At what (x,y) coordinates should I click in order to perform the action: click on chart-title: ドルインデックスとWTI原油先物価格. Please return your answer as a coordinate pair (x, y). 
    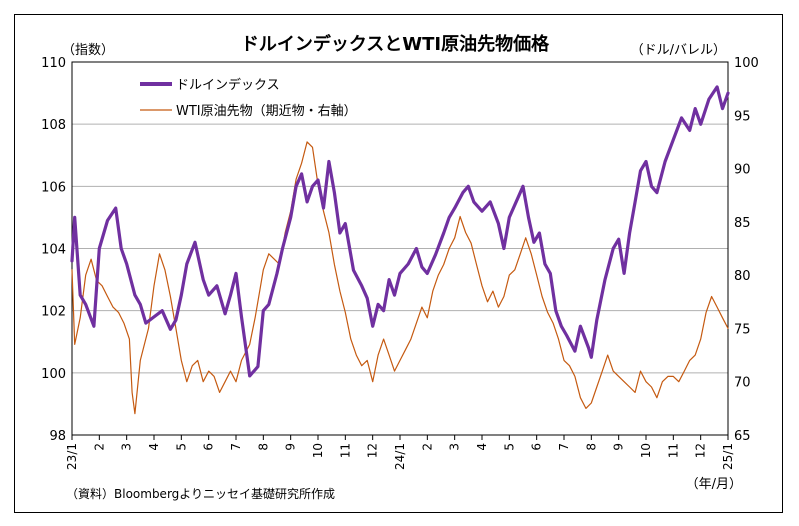
    Looking at the image, I should click on (395, 44).